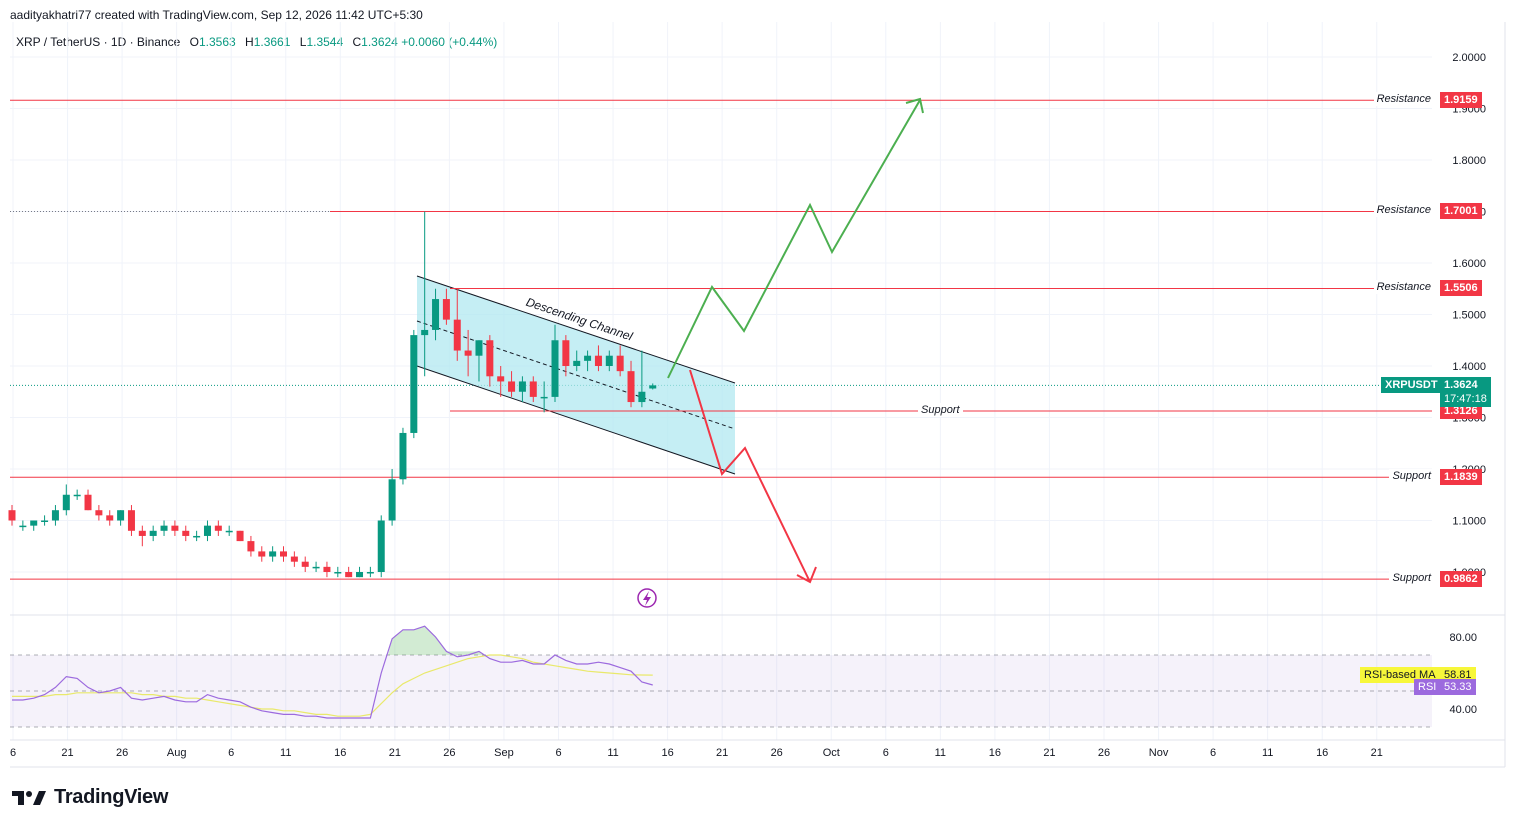 This screenshot has width=1515, height=827. I want to click on open-value: 1.3563, so click(217, 42).